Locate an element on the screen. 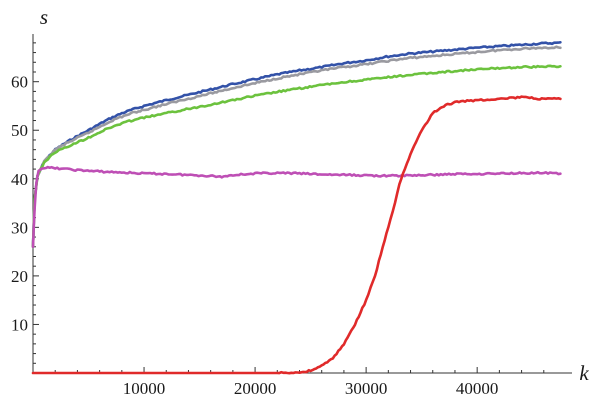 This screenshot has height=410, width=600. y-major-ticks is located at coordinates (36, 203).